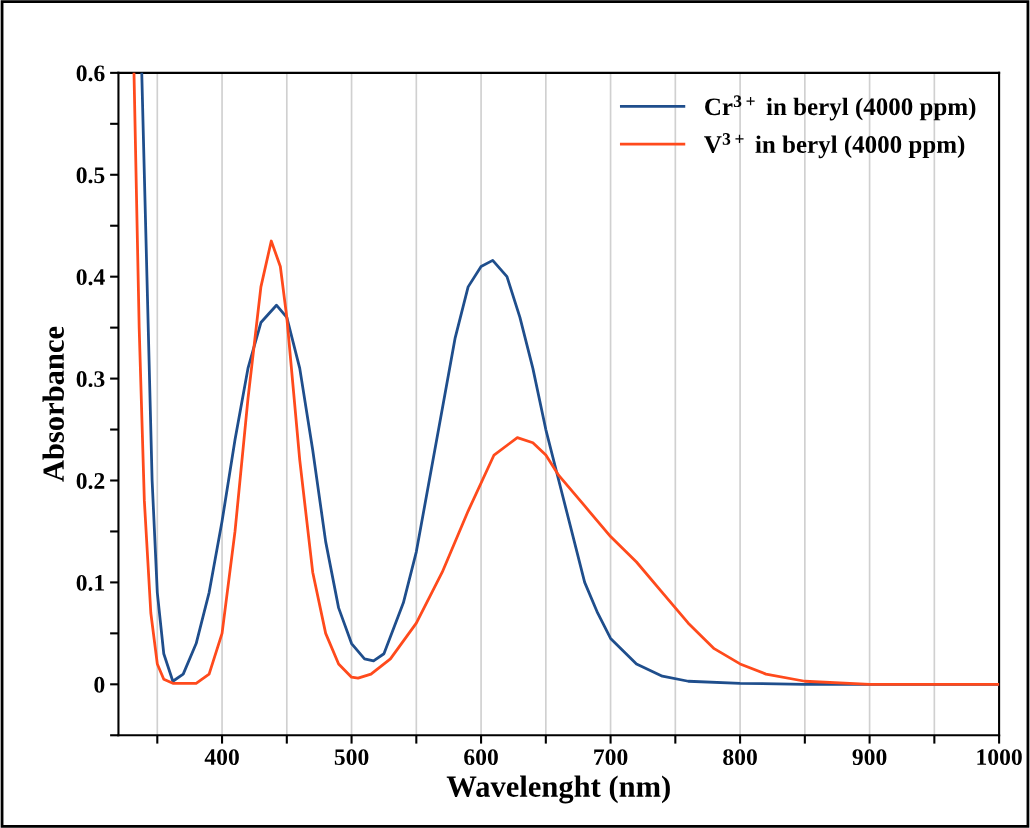  What do you see at coordinates (999, 757) in the screenshot?
I see `x-tick-label: 1000` at bounding box center [999, 757].